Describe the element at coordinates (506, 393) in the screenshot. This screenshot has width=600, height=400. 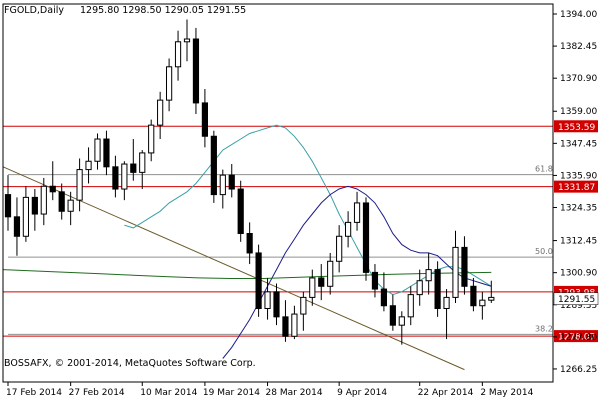
I see `x-tick-label: 2 May 2014` at that location.